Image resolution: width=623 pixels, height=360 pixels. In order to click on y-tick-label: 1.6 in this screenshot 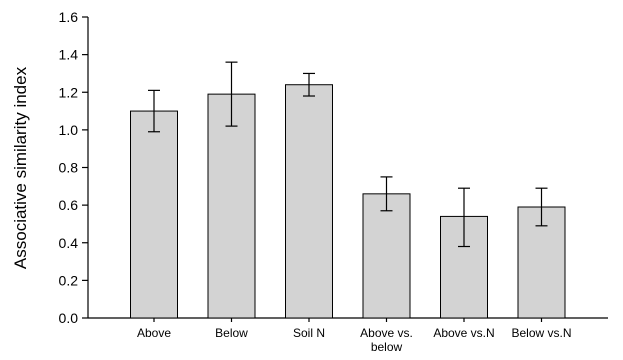, I will do `click(69, 17)`.